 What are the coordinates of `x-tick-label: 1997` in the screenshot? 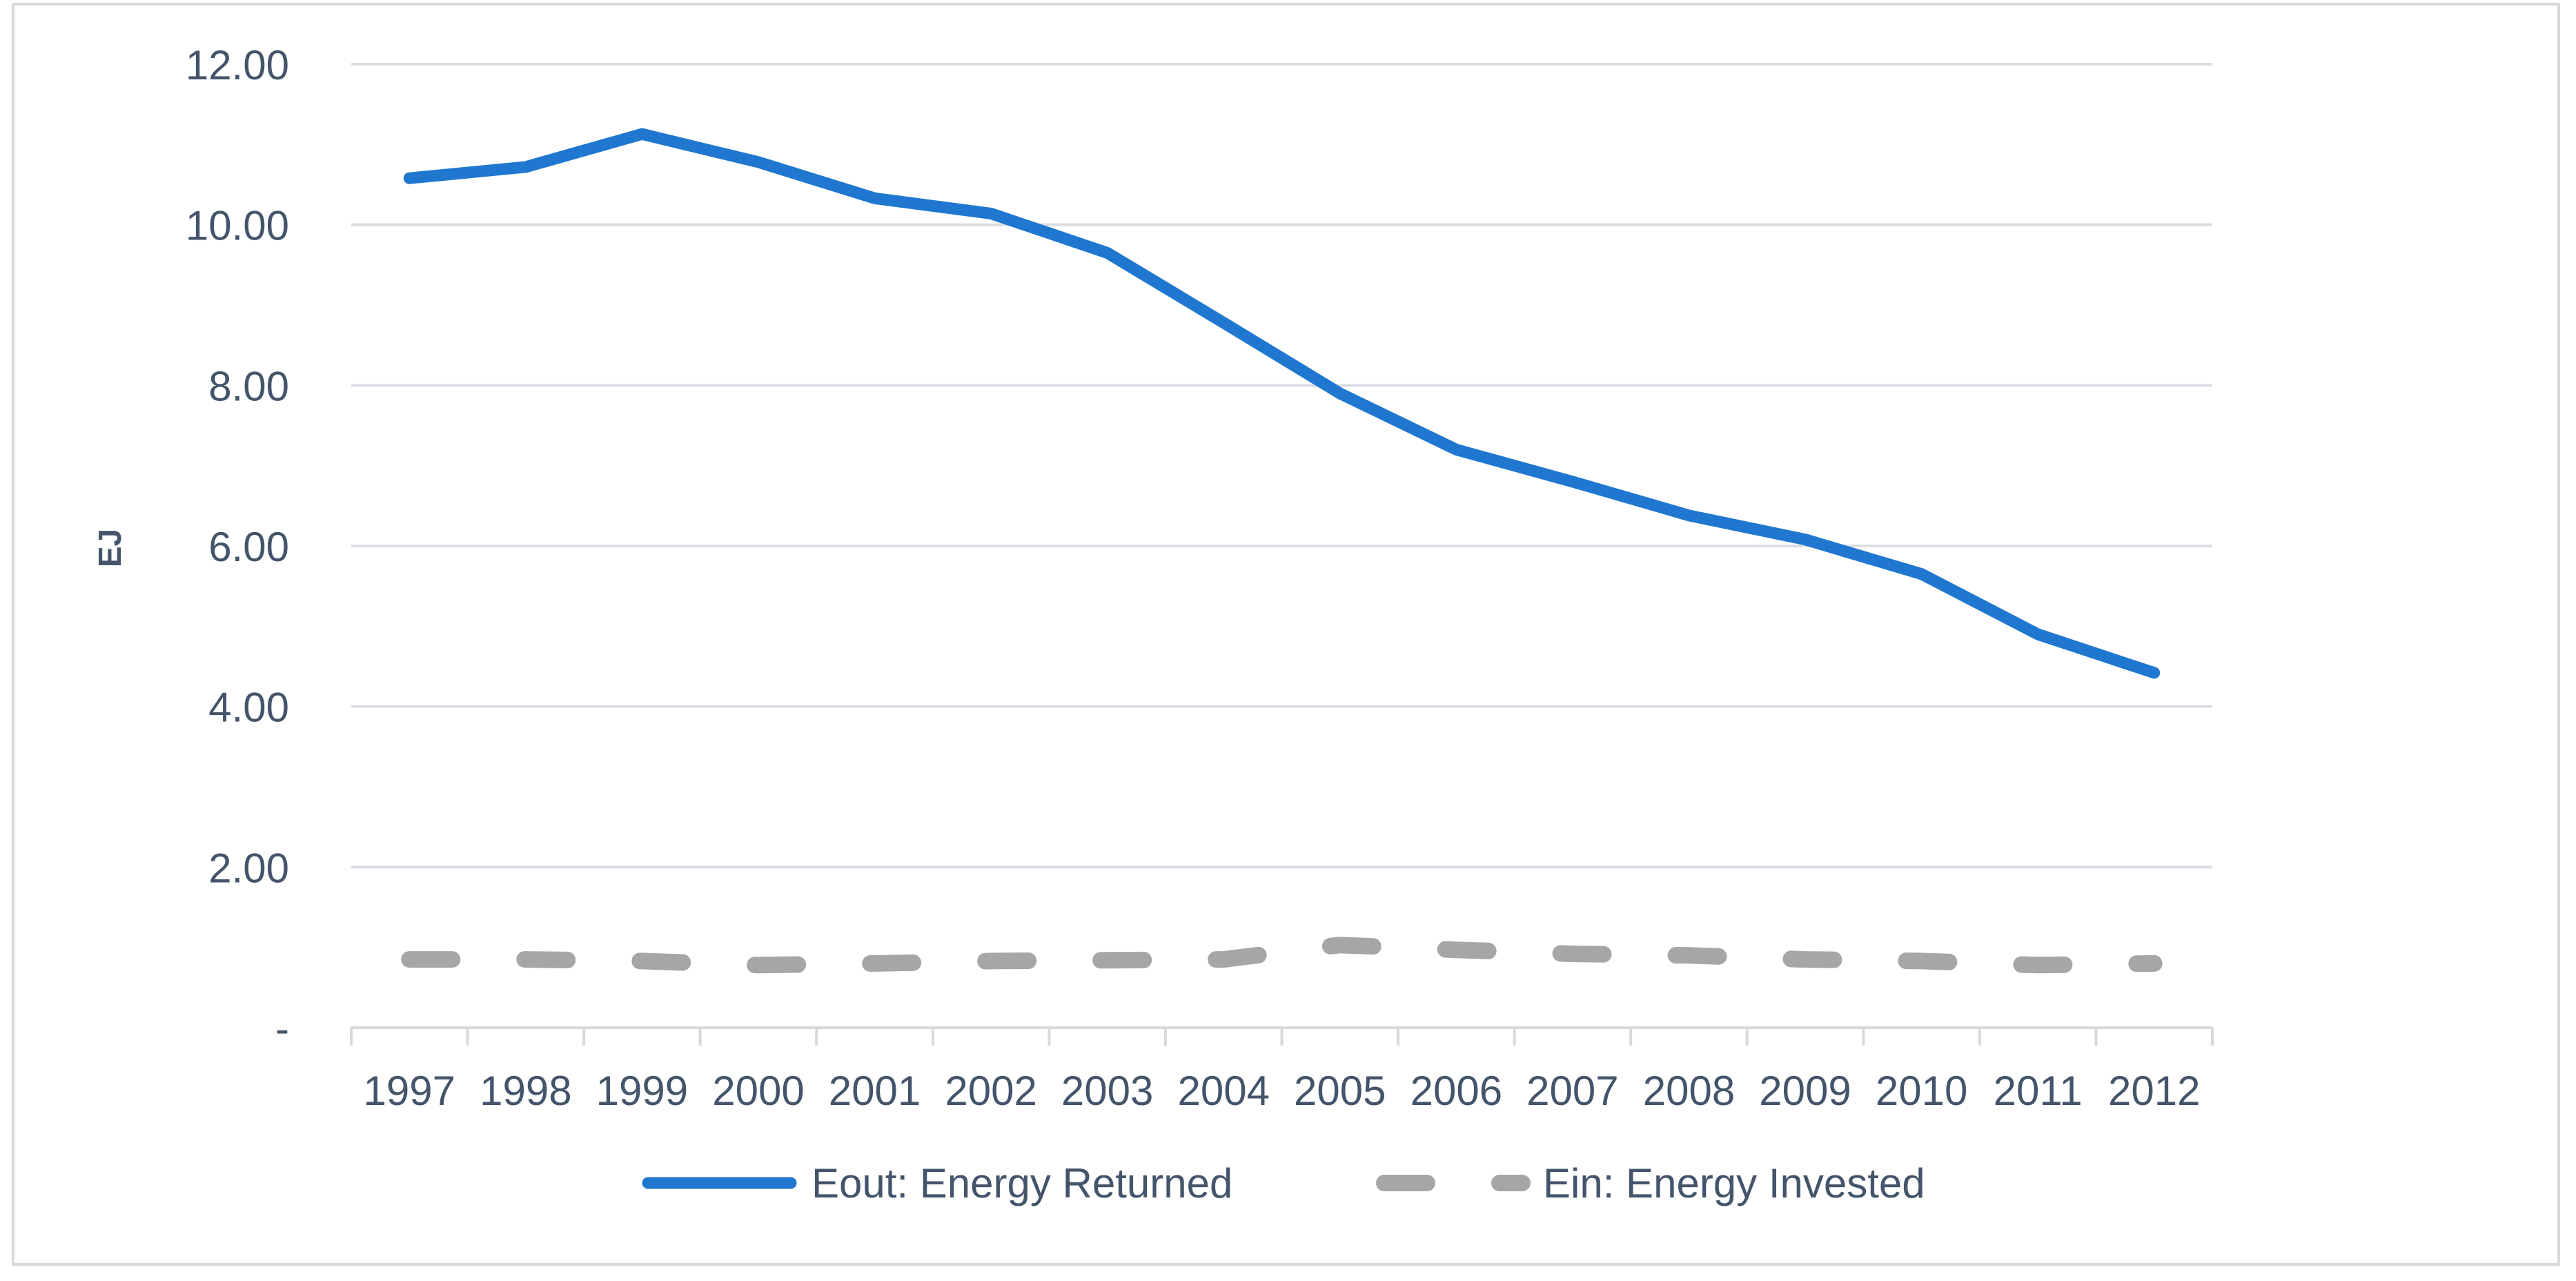 It's located at (409, 1091).